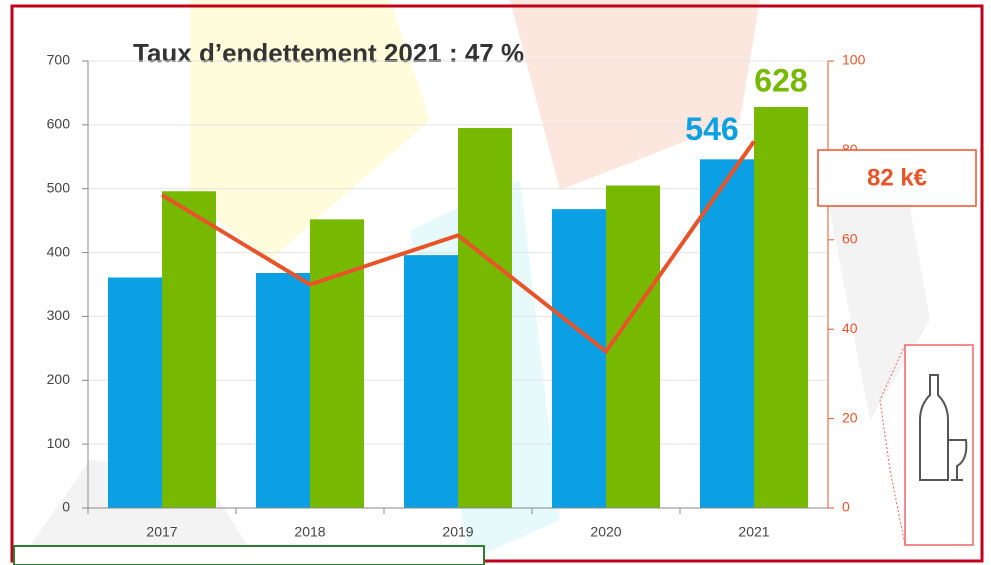  Describe the element at coordinates (780, 80) in the screenshot. I see `data-label: 628` at that location.